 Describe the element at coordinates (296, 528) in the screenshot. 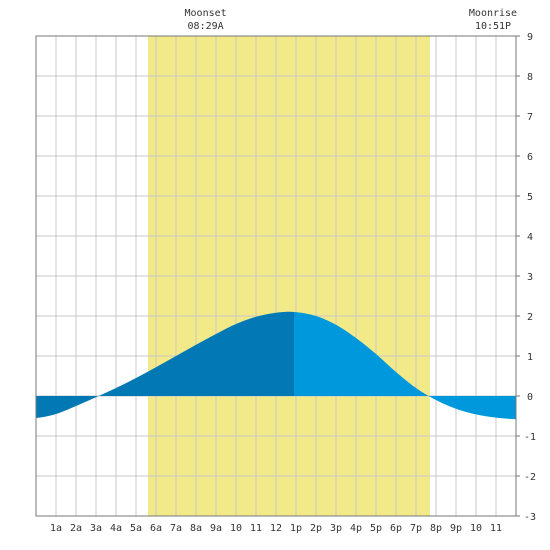

I see `x-tick-label: 1p` at that location.